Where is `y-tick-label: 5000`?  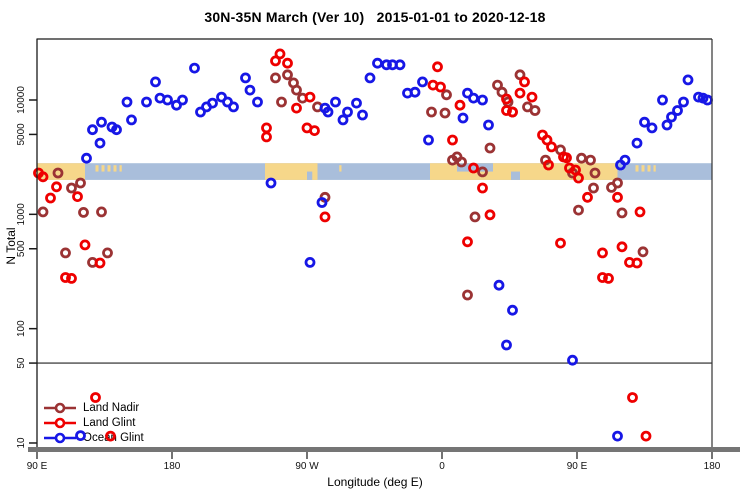 y-tick-label: 5000 is located at coordinates (21, 134).